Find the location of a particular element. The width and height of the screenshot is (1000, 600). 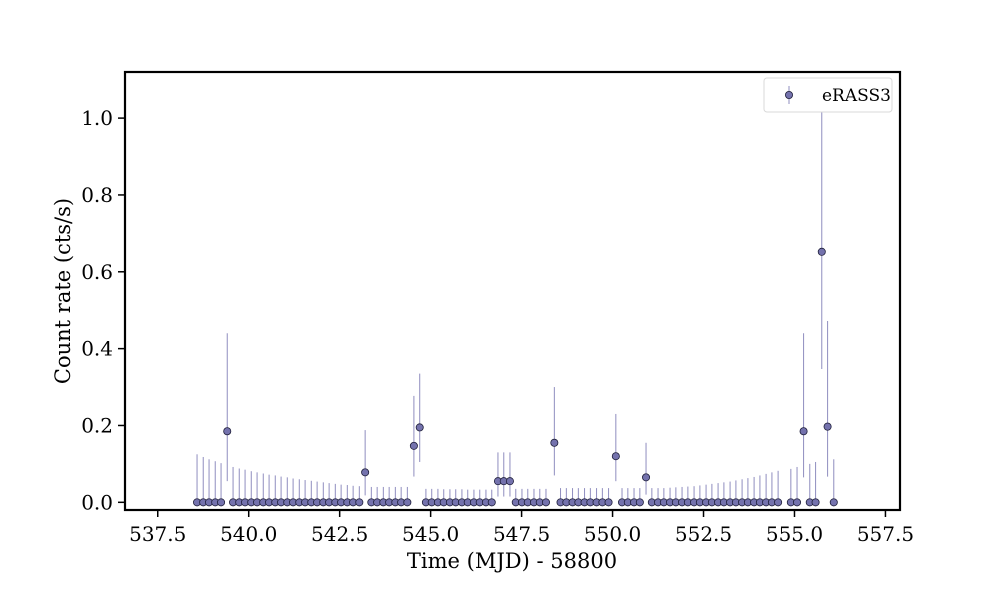

y-tick-label: 0.8 is located at coordinates (97, 195).